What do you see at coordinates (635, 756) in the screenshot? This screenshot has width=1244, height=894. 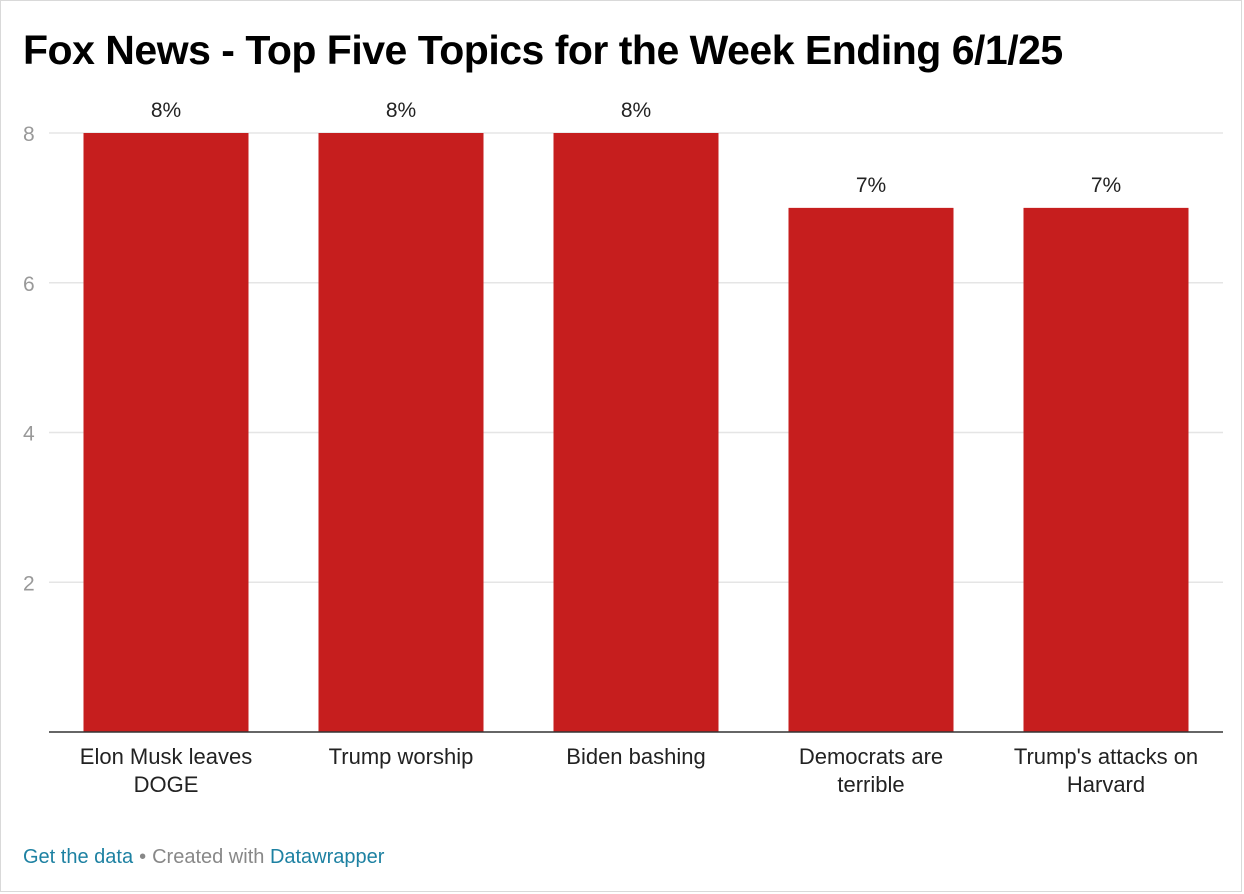 I see `x-category-label: Biden bashing` at bounding box center [635, 756].